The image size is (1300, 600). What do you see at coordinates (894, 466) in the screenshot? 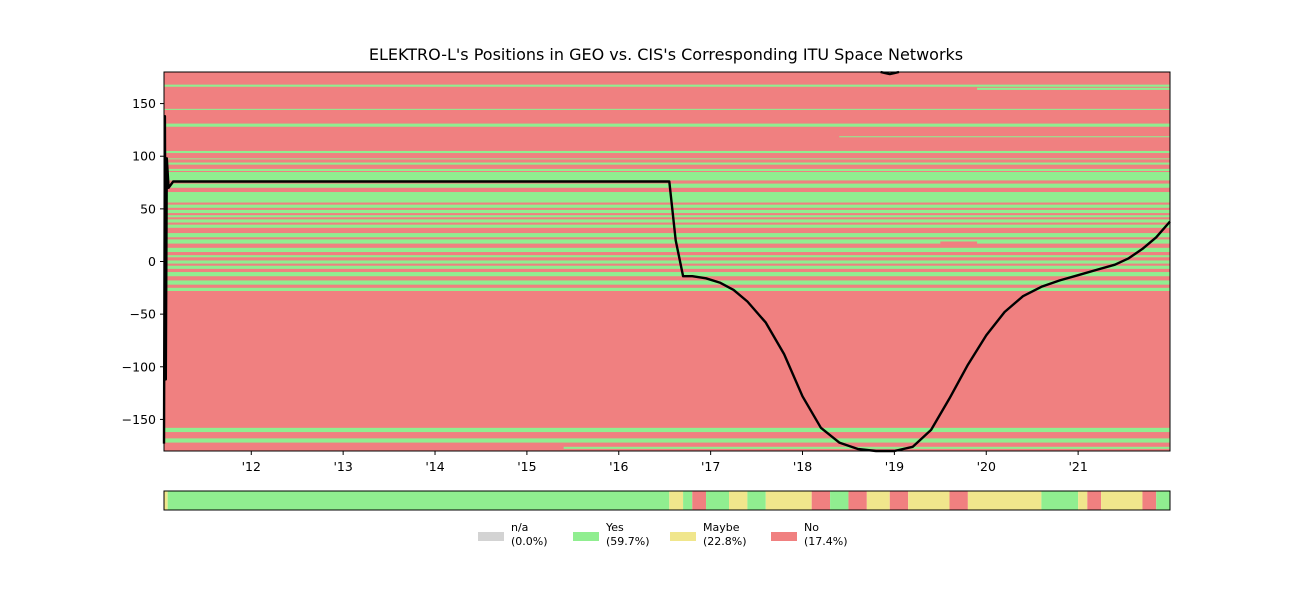
I see `x-tick-label: '19` at bounding box center [894, 466].